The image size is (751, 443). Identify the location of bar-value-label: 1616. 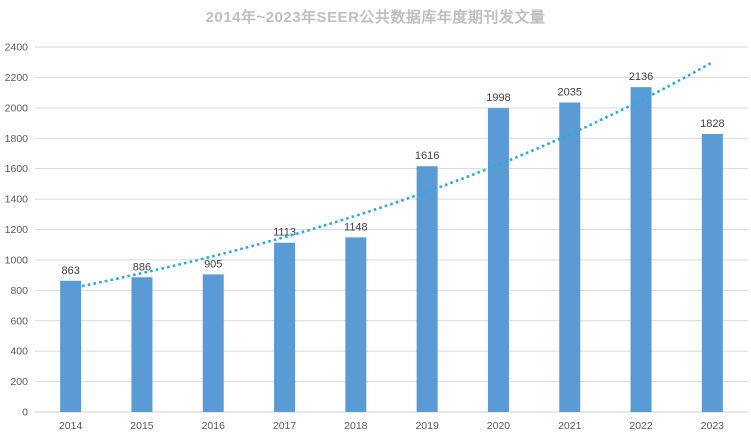
(427, 156).